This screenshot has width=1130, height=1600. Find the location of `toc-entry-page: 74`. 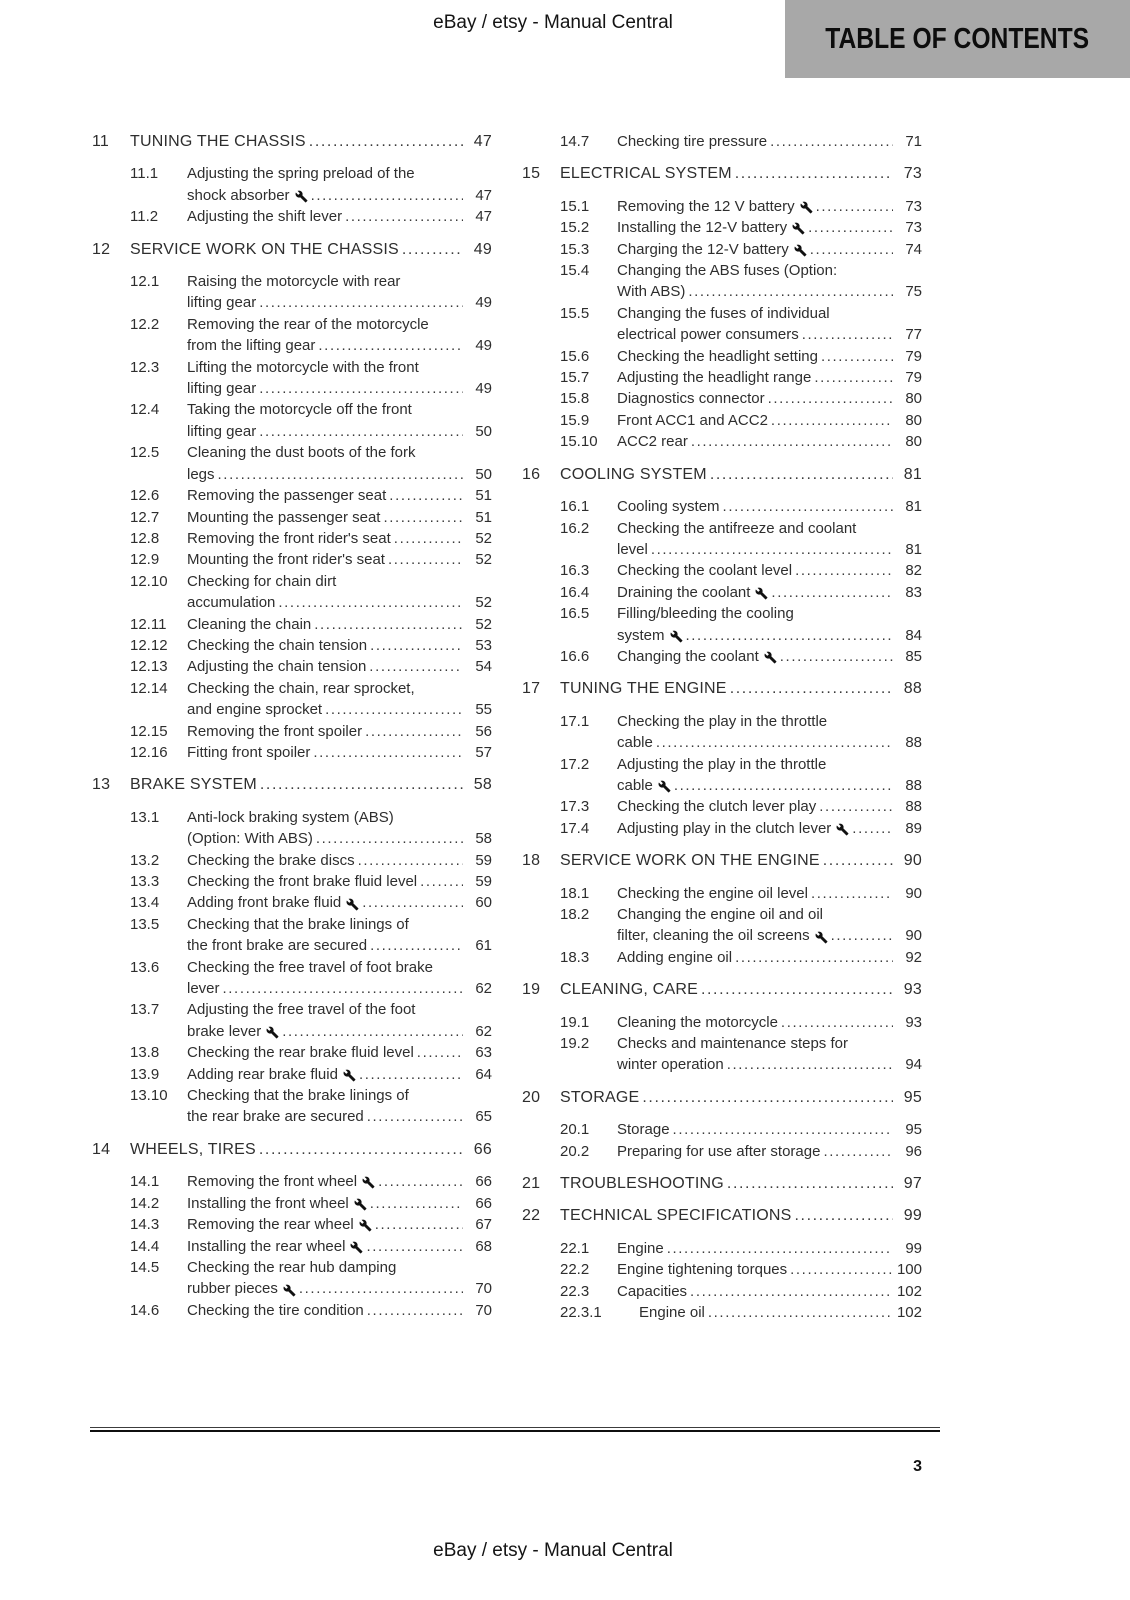

toc-entry-page: 74 is located at coordinates (913, 249).